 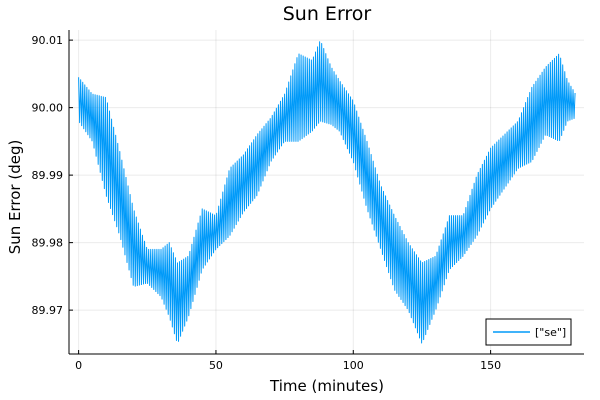 I want to click on x-axis-label: Time (minutes), so click(x=326, y=386).